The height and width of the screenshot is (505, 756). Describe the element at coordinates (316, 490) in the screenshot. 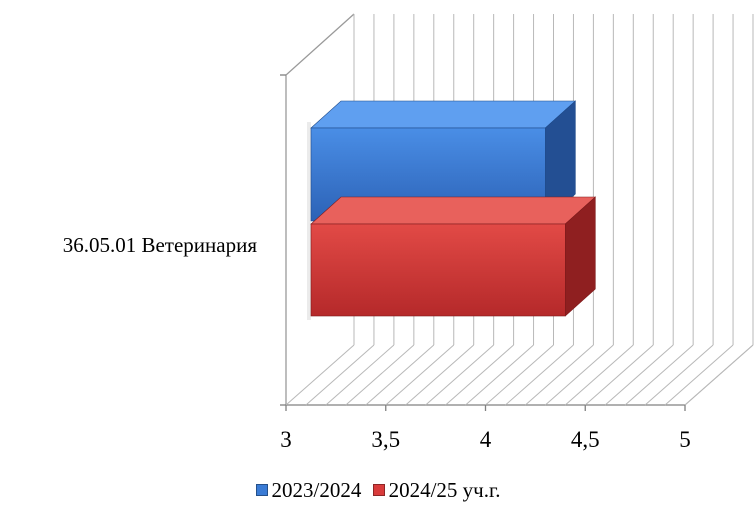

I see `legend-label-series-1: 2023/2024` at that location.